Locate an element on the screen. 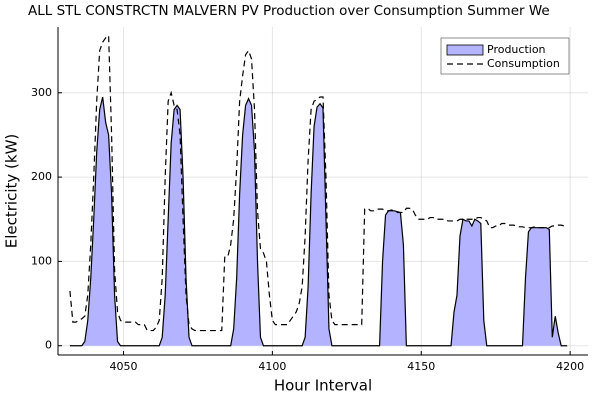 The height and width of the screenshot is (400, 600). x-tick-label: 4100 is located at coordinates (272, 366).